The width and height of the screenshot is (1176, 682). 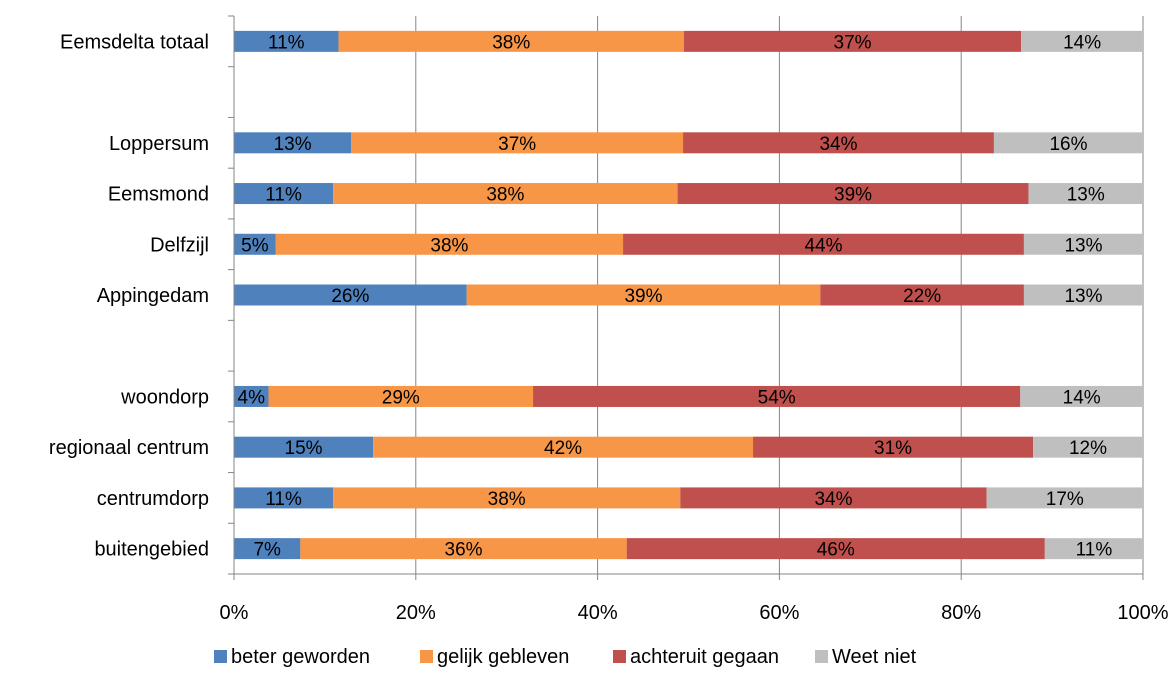 I want to click on category-label: Eemsmond, so click(x=158, y=195).